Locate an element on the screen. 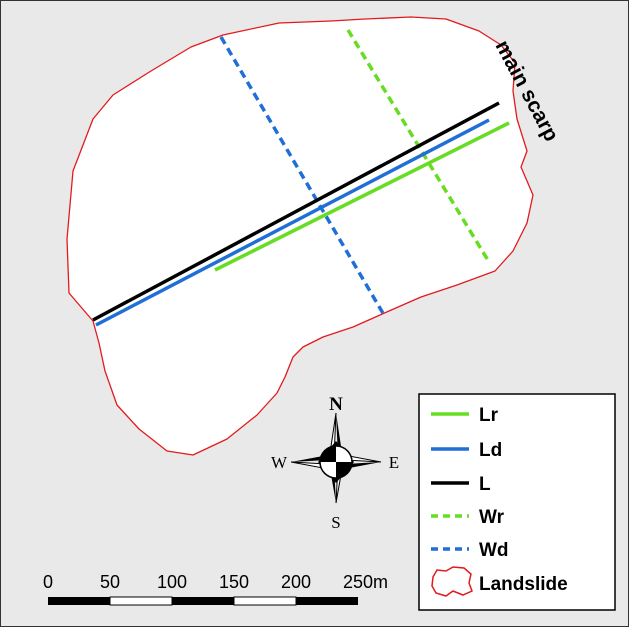 The image size is (629, 627). scale-tick-150: 150 is located at coordinates (234, 582).